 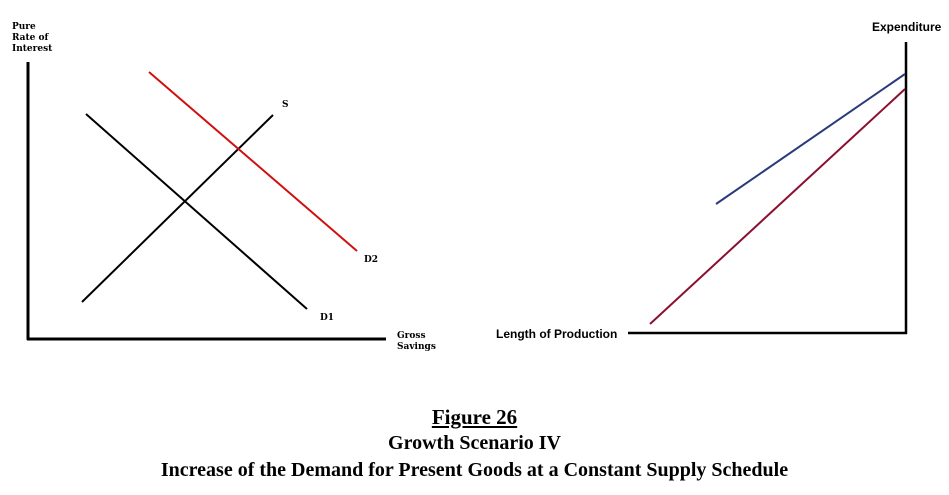 What do you see at coordinates (327, 318) in the screenshot?
I see `demand-d1-label: D1` at bounding box center [327, 318].